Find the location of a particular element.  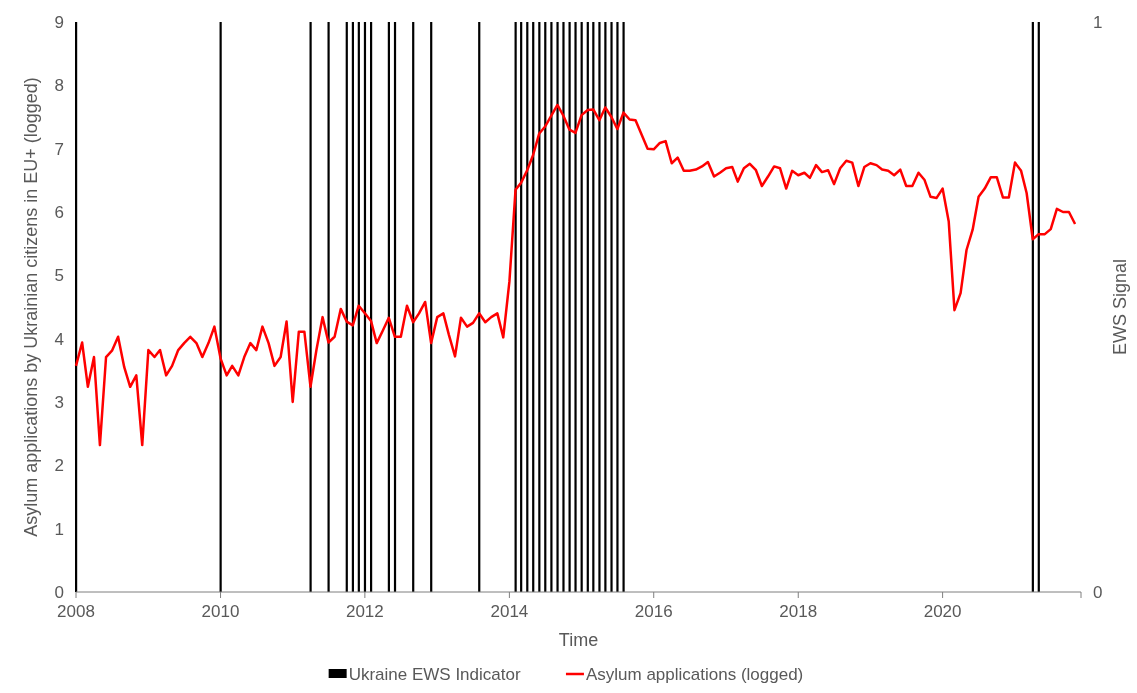

y-tick-label: 4 is located at coordinates (59, 339).